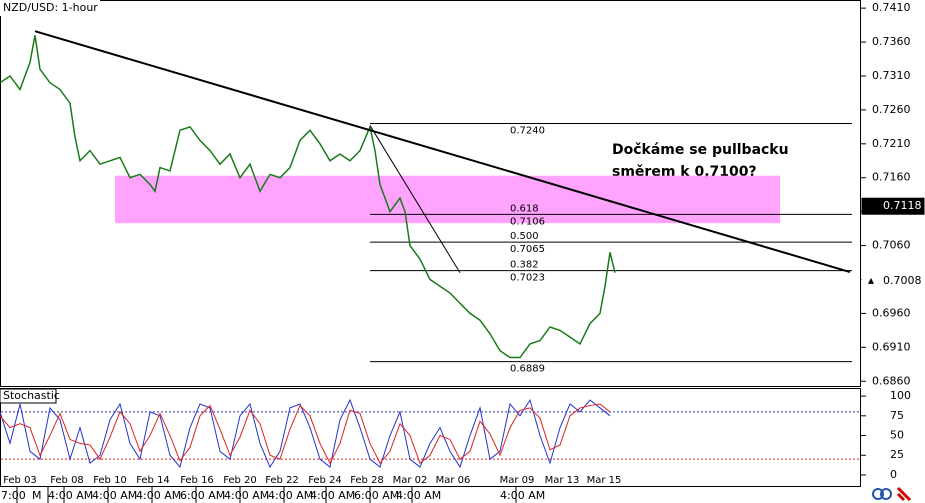 The width and height of the screenshot is (925, 503). Describe the element at coordinates (153, 480) in the screenshot. I see `x-label: Feb 14` at that location.